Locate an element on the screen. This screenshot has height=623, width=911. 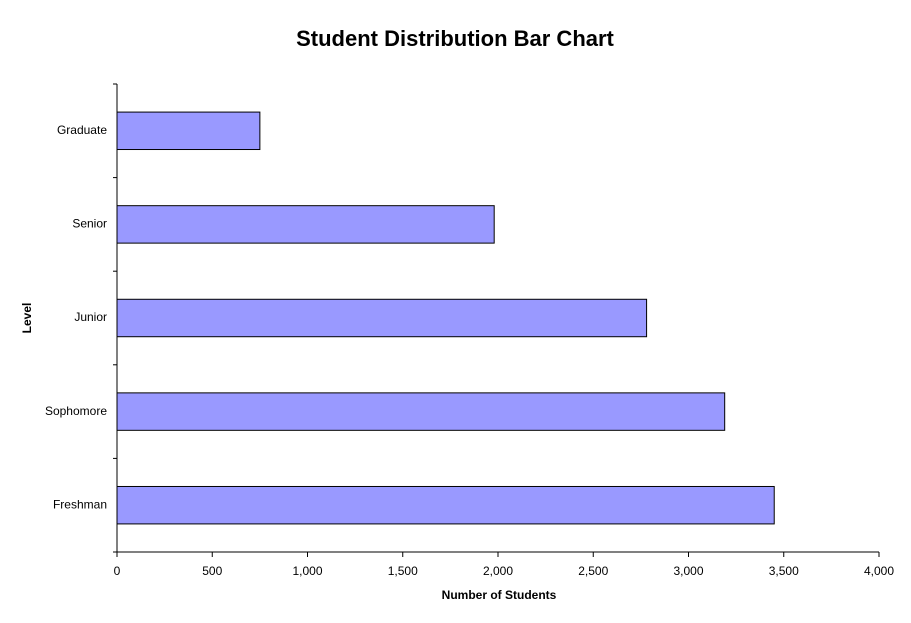
x-tick-label: 1,000 is located at coordinates (307, 571).